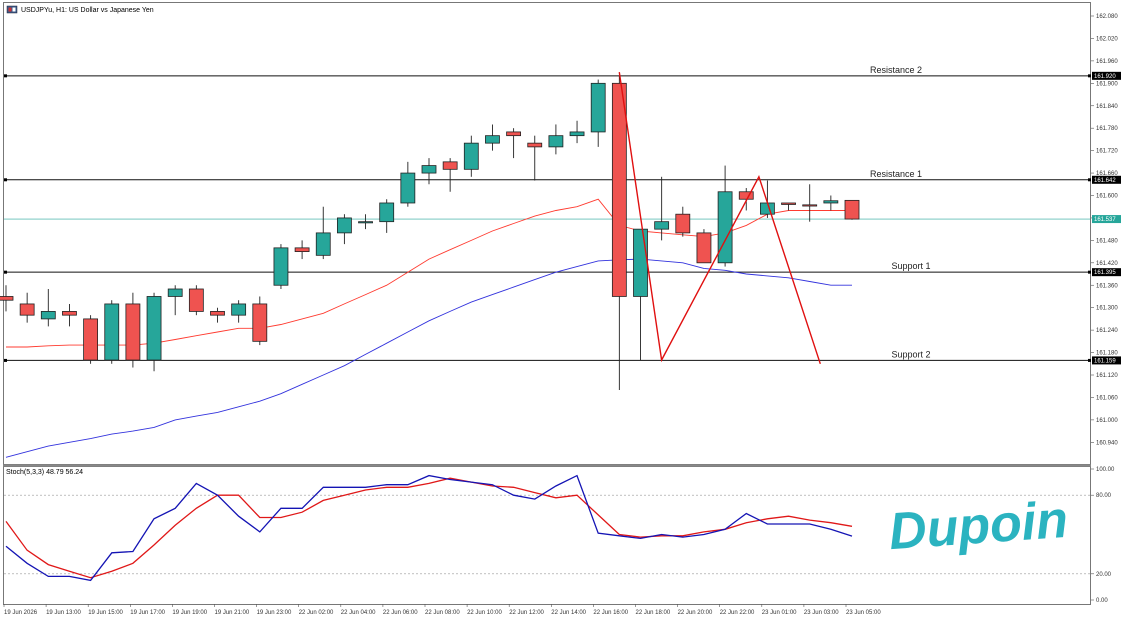 The width and height of the screenshot is (1121, 639). I want to click on level-label: Support 1, so click(910, 266).